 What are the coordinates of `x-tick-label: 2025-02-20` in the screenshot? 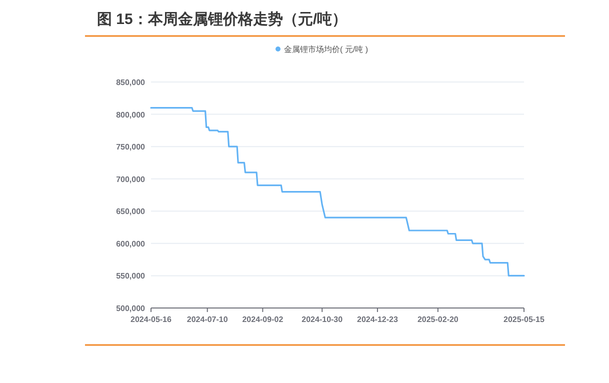 It's located at (438, 319).